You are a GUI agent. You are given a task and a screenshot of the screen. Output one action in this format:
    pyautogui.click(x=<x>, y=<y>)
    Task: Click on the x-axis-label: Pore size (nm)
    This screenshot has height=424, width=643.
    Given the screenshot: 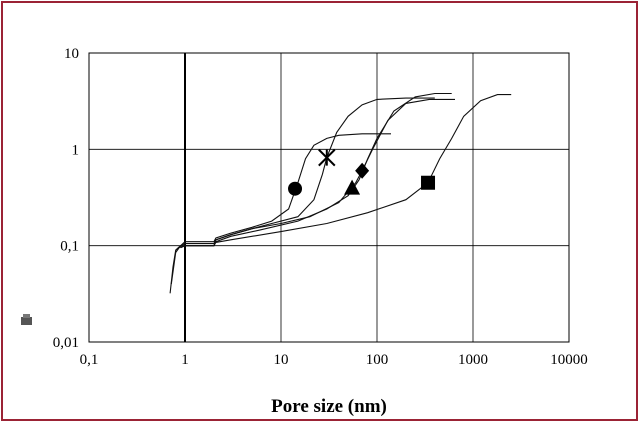 What is the action you would take?
    pyautogui.click(x=329, y=406)
    